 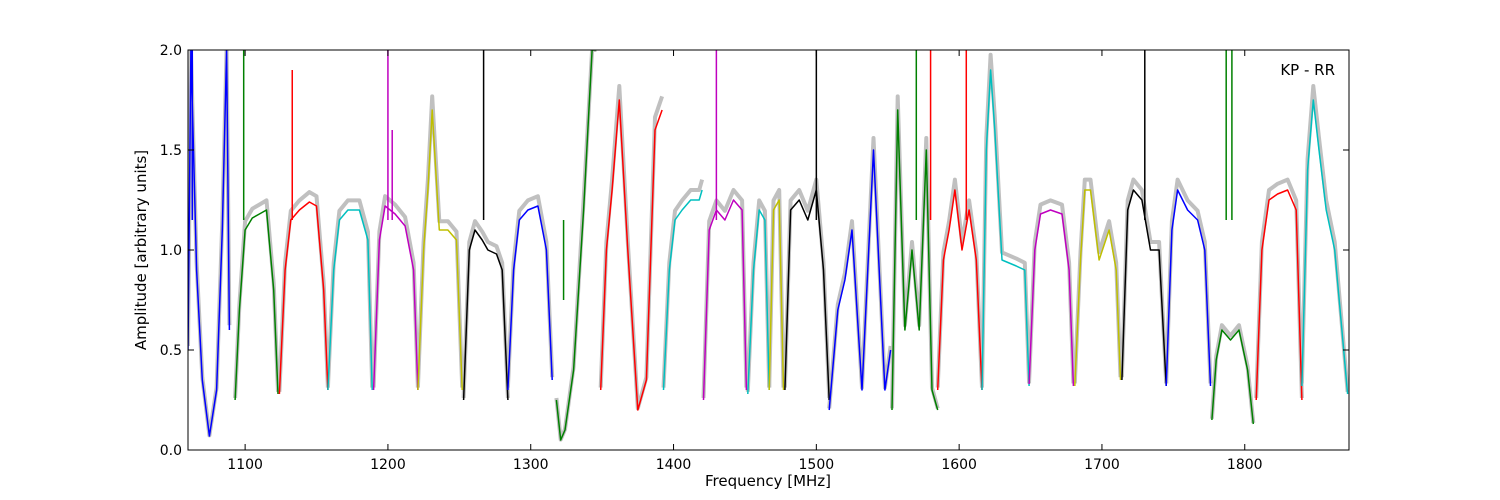 I want to click on y-axis-label: Amplitude [arbitrary units], so click(x=141, y=250).